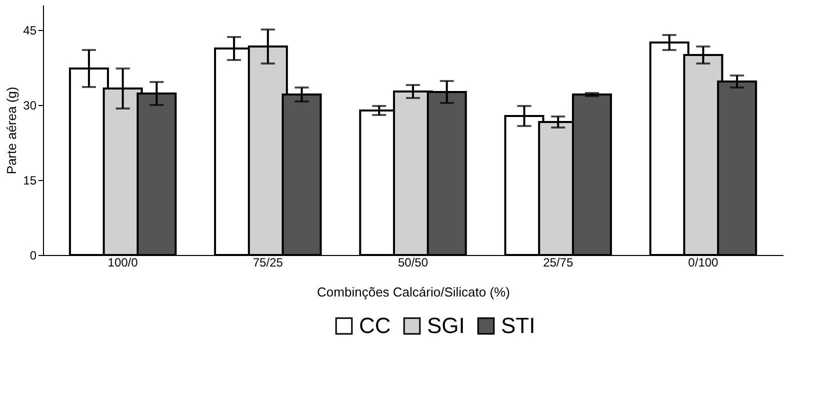 Image resolution: width=836 pixels, height=414 pixels. Describe the element at coordinates (30, 181) in the screenshot. I see `y-tick-label: 15` at that location.